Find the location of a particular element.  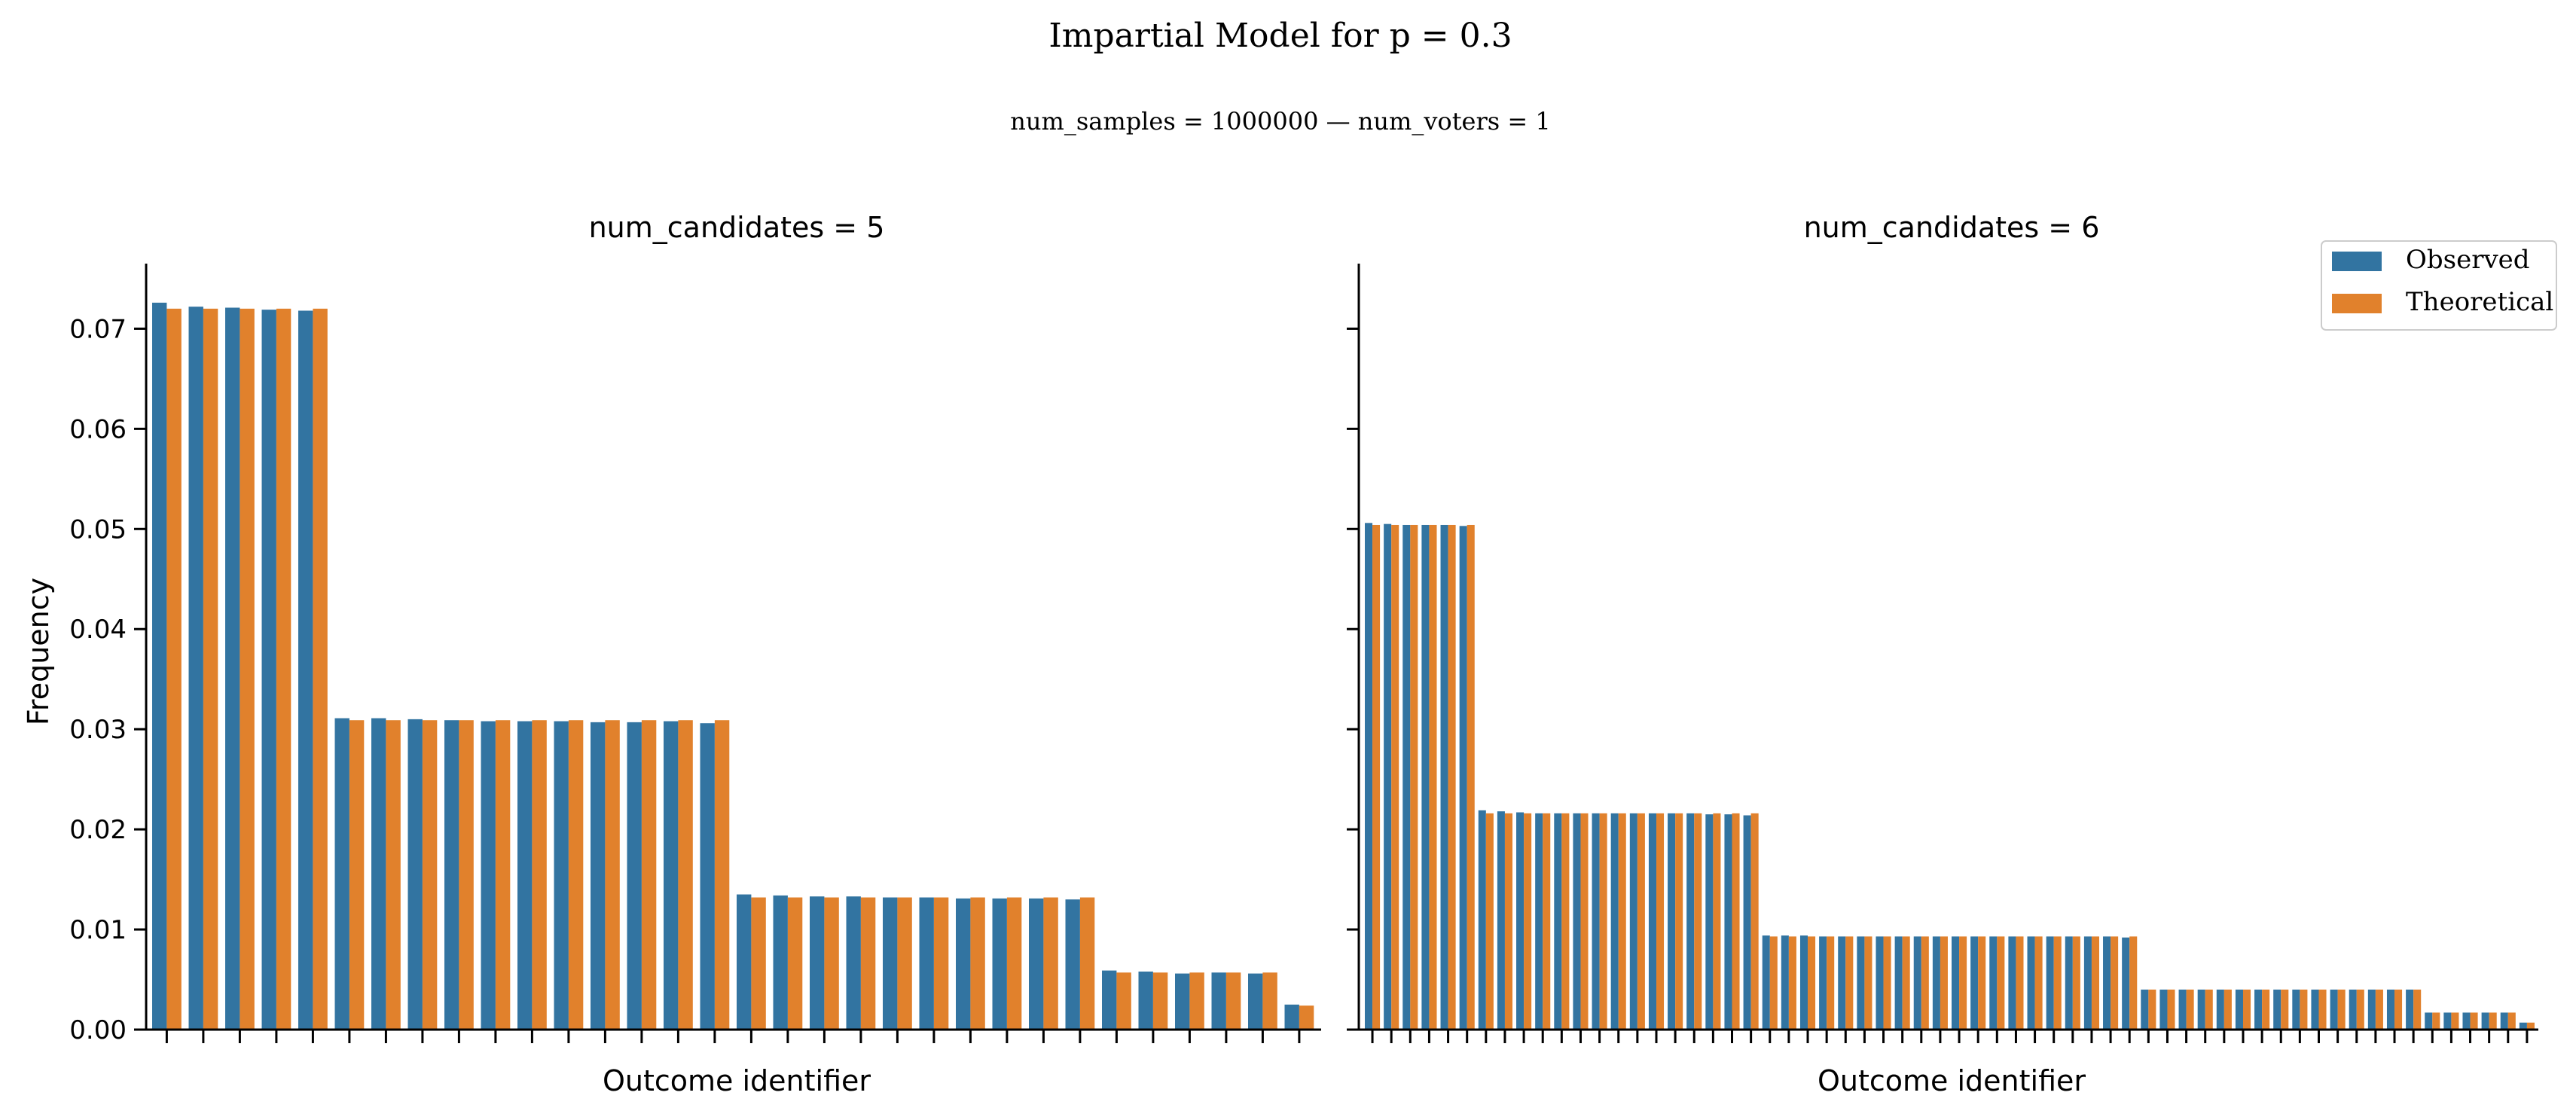

y-tick-label: 0.04 is located at coordinates (98, 630).